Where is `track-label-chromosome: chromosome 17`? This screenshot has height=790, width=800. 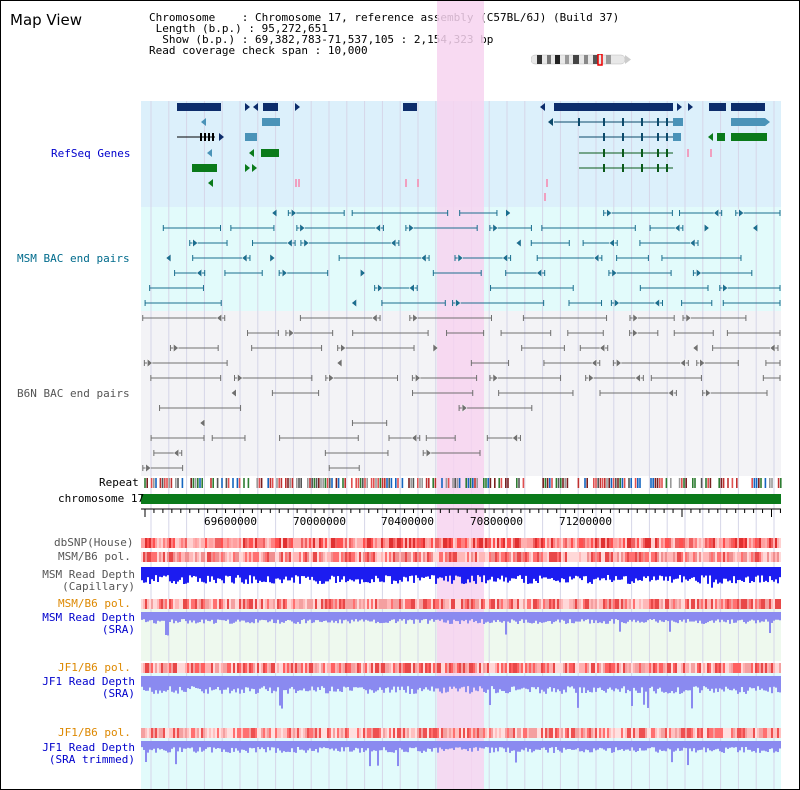
track-label-chromosome: chromosome 17 is located at coordinates (101, 498).